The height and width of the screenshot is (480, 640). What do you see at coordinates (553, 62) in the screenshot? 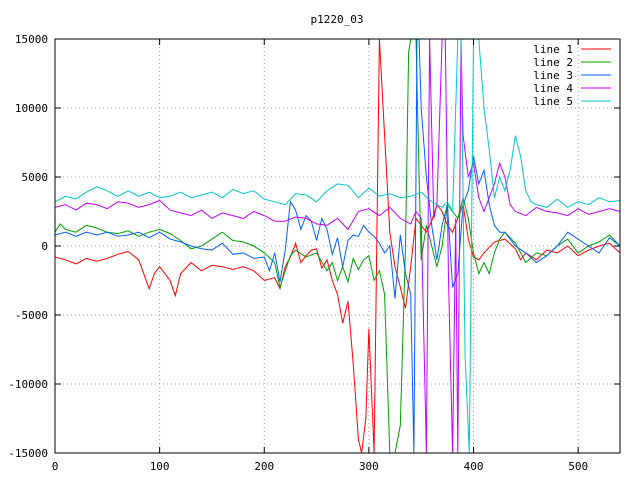
I see `legend-label-2: line 2` at bounding box center [553, 62].